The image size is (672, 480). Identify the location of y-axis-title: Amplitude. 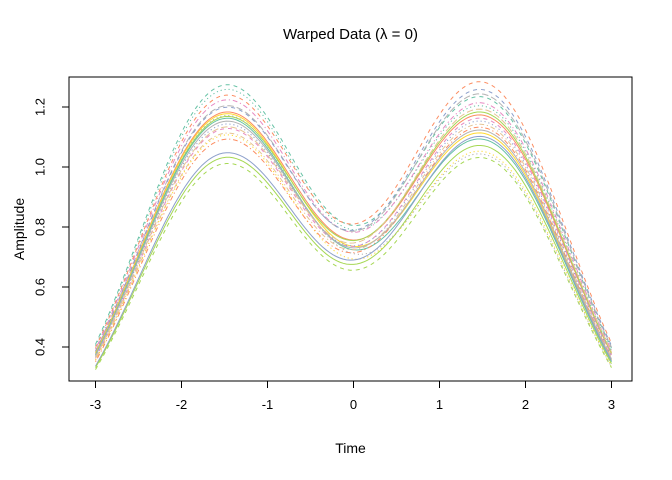
(19, 229).